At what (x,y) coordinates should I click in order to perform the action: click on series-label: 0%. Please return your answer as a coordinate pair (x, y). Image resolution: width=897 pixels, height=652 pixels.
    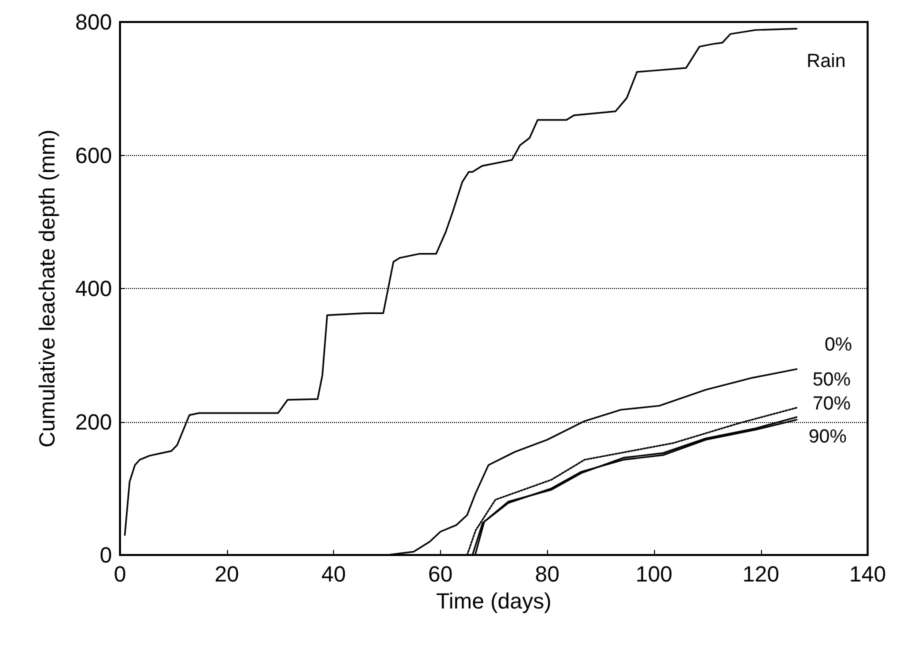
    Looking at the image, I should click on (838, 345).